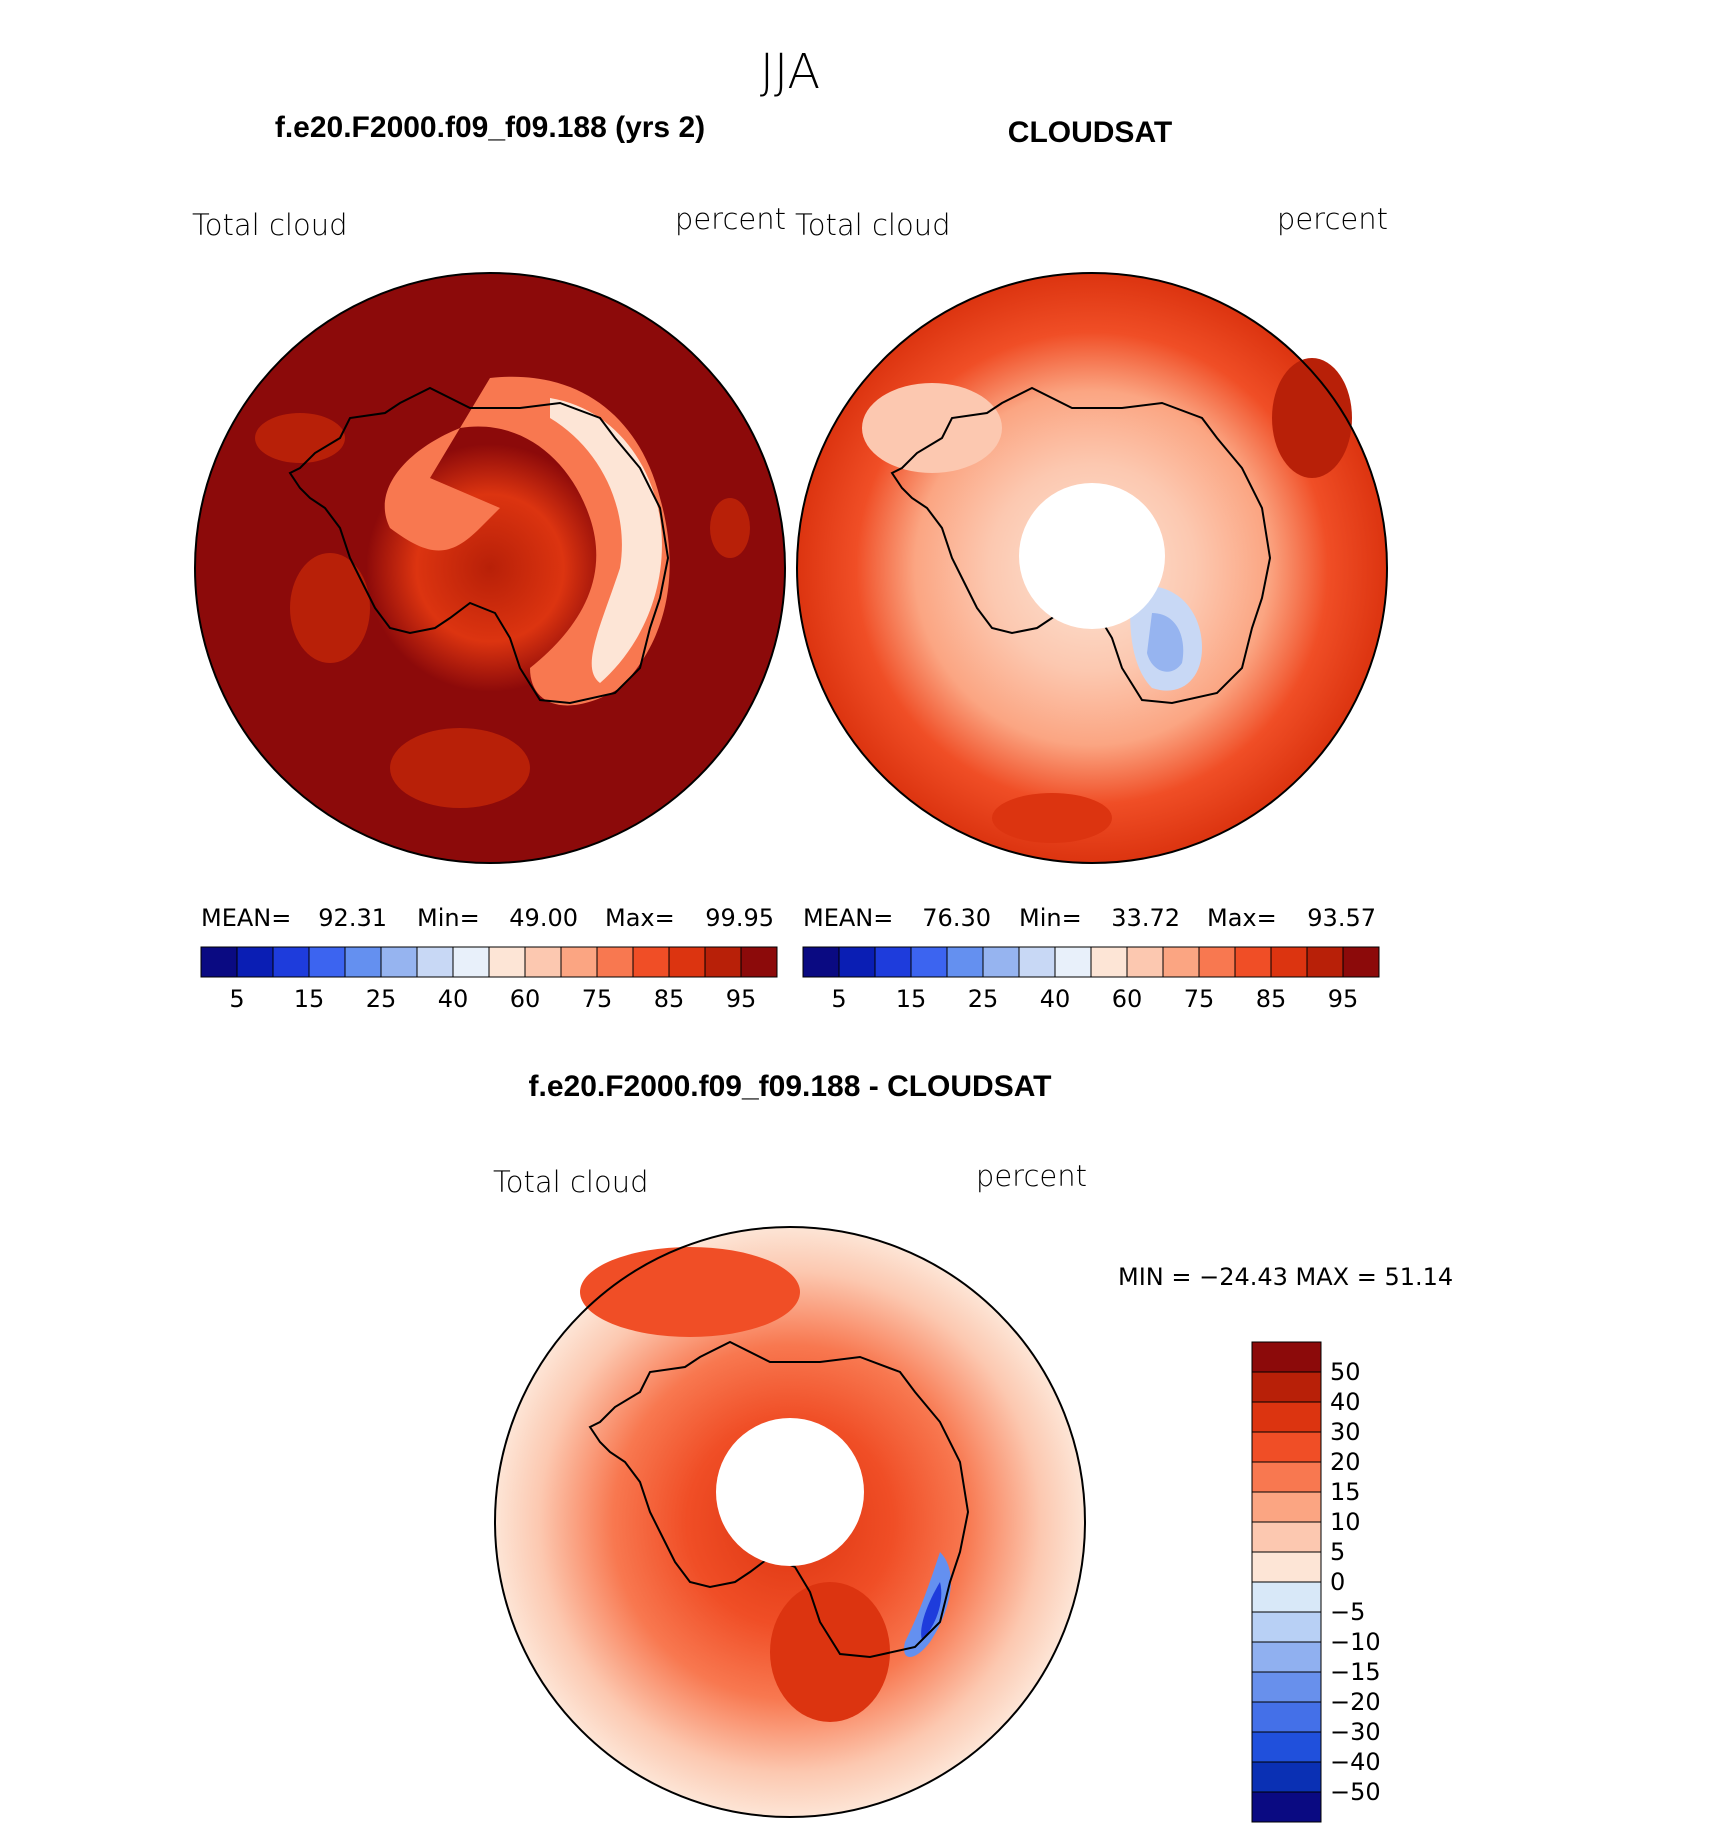  What do you see at coordinates (1355, 1702) in the screenshot?
I see `difference-colorbar-label: −20` at bounding box center [1355, 1702].